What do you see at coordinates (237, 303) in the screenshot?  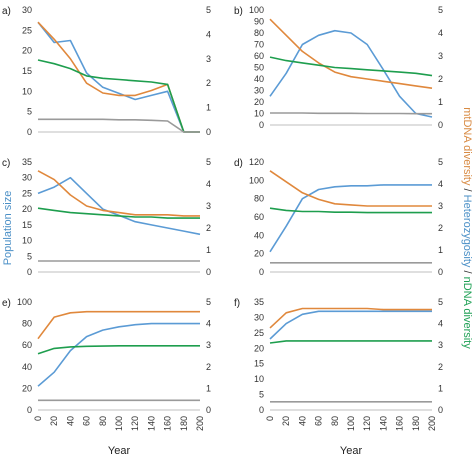 I see `panel-label: f)` at bounding box center [237, 303].